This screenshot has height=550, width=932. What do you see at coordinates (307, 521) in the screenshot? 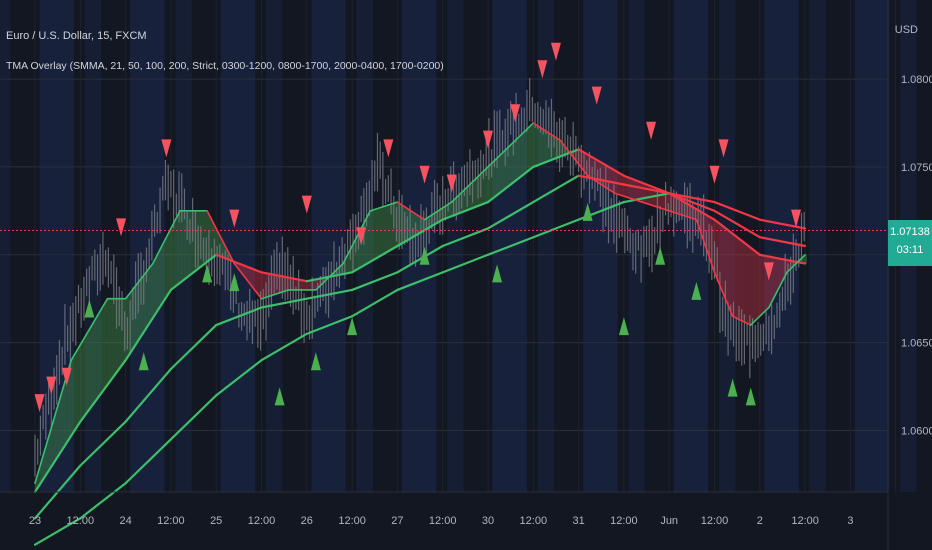
I see `x-tick-label: 26` at bounding box center [307, 521].